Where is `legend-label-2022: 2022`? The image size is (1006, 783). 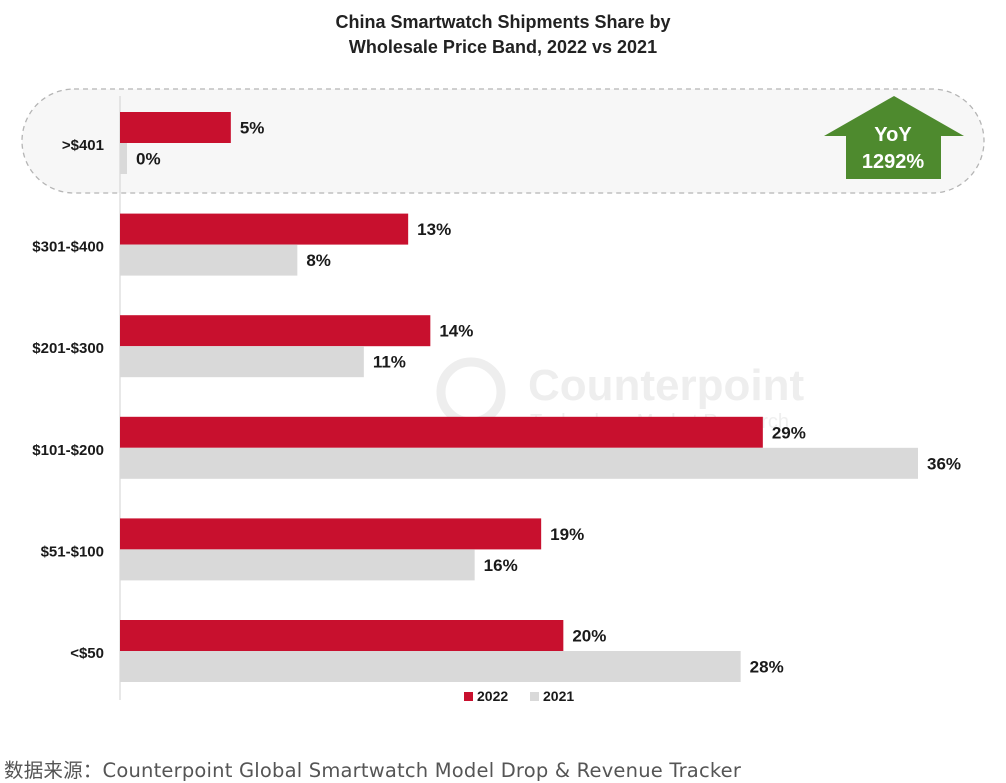
legend-label-2022: 2022 is located at coordinates (492, 696).